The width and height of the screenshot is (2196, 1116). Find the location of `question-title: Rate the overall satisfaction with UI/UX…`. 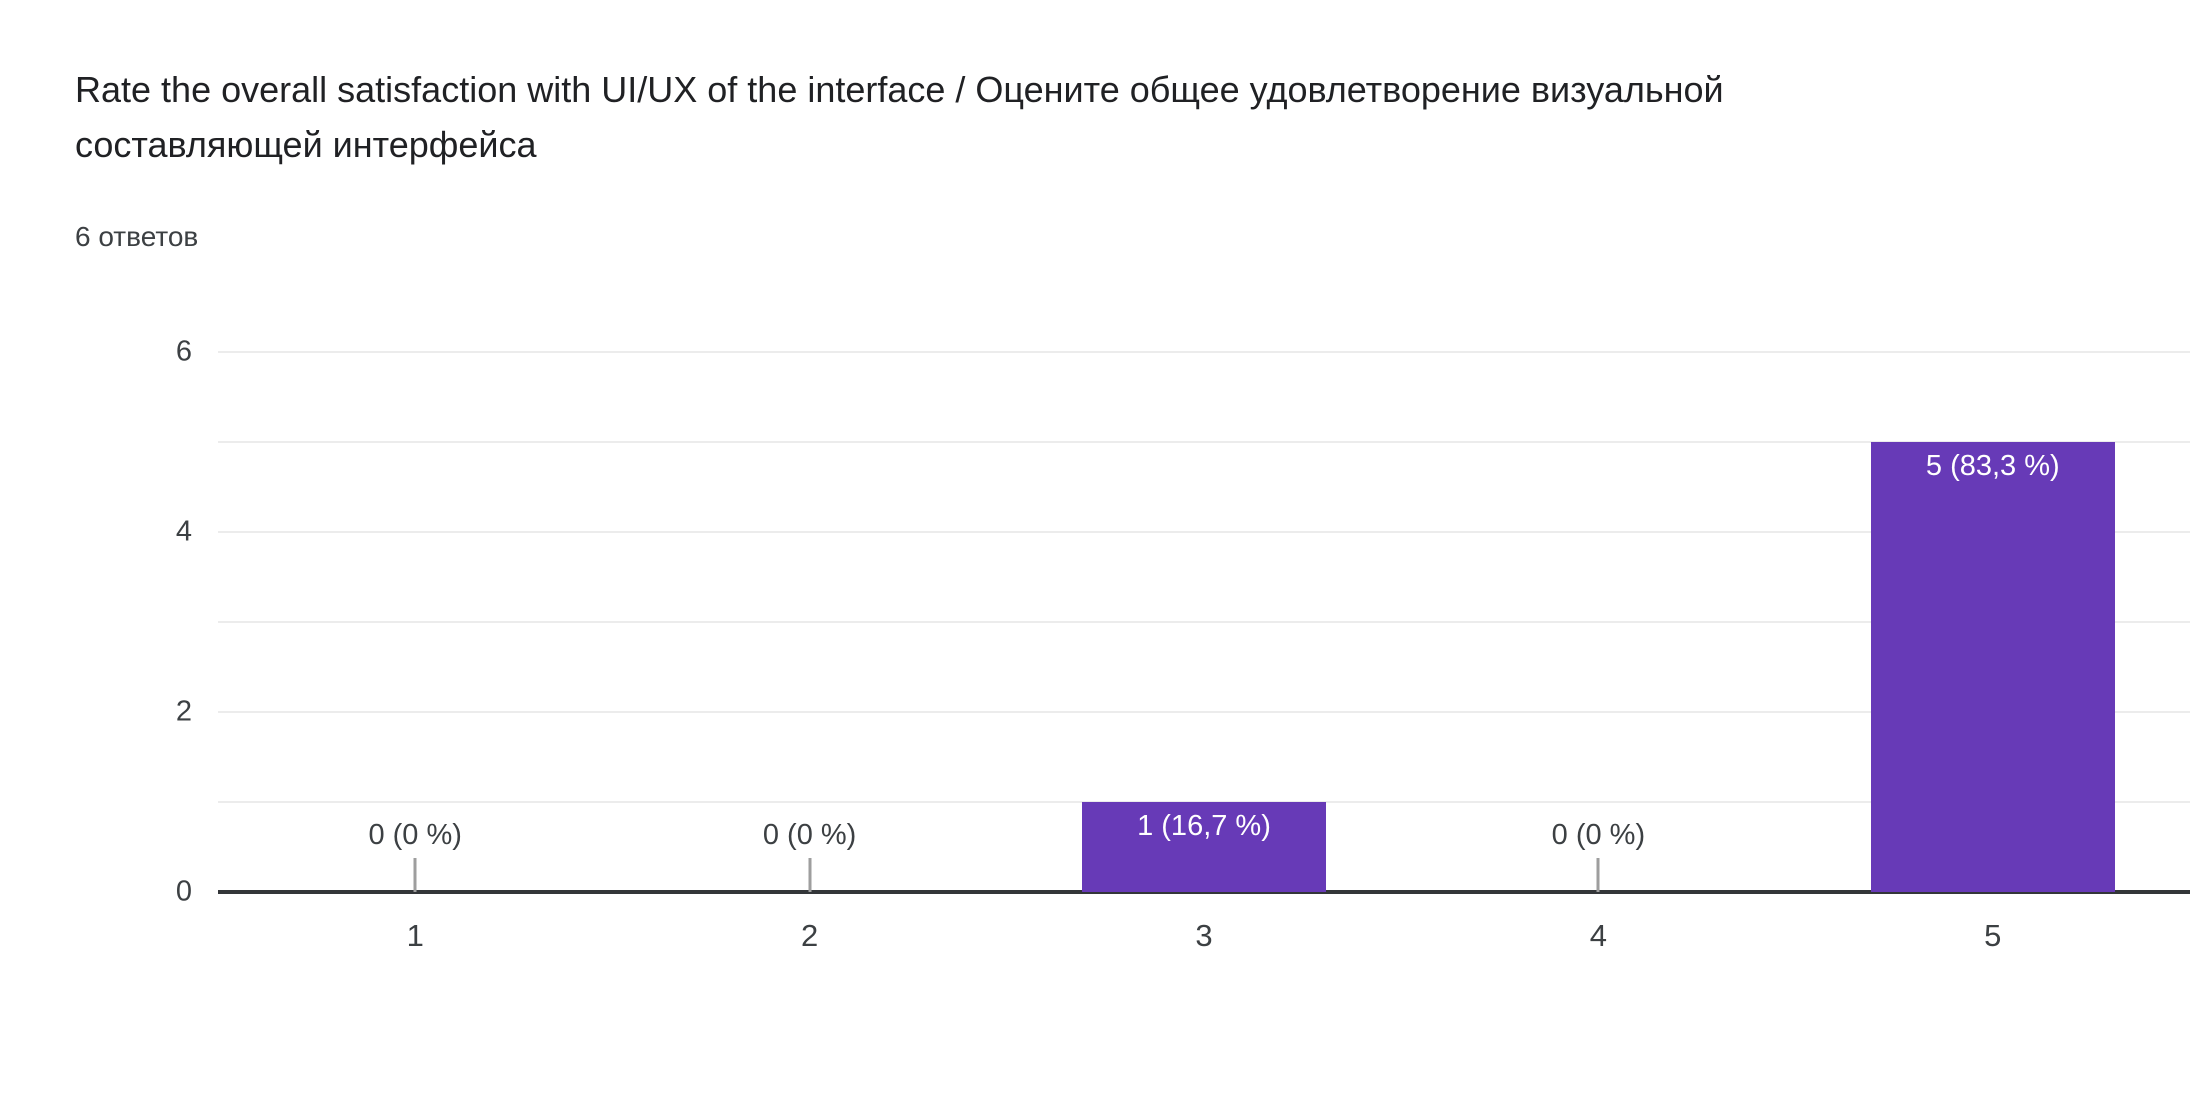

question-title: Rate the overall satisfaction with UI/UX… is located at coordinates (899, 117).